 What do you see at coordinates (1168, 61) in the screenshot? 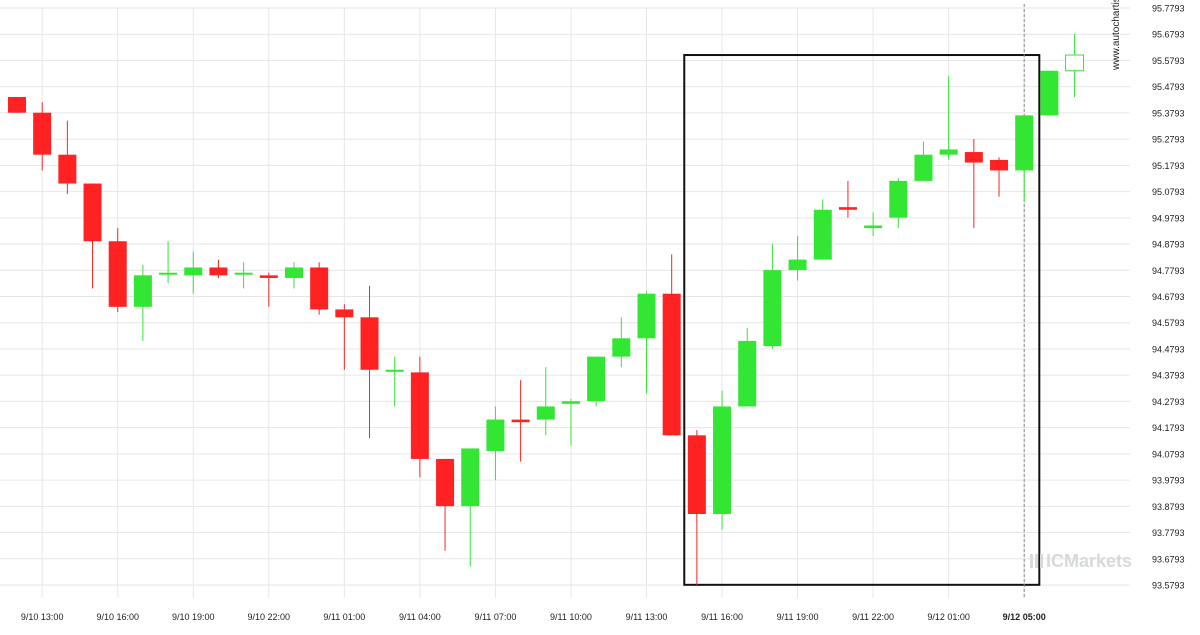
I see `y-tick-label: 95.5793` at bounding box center [1168, 61].